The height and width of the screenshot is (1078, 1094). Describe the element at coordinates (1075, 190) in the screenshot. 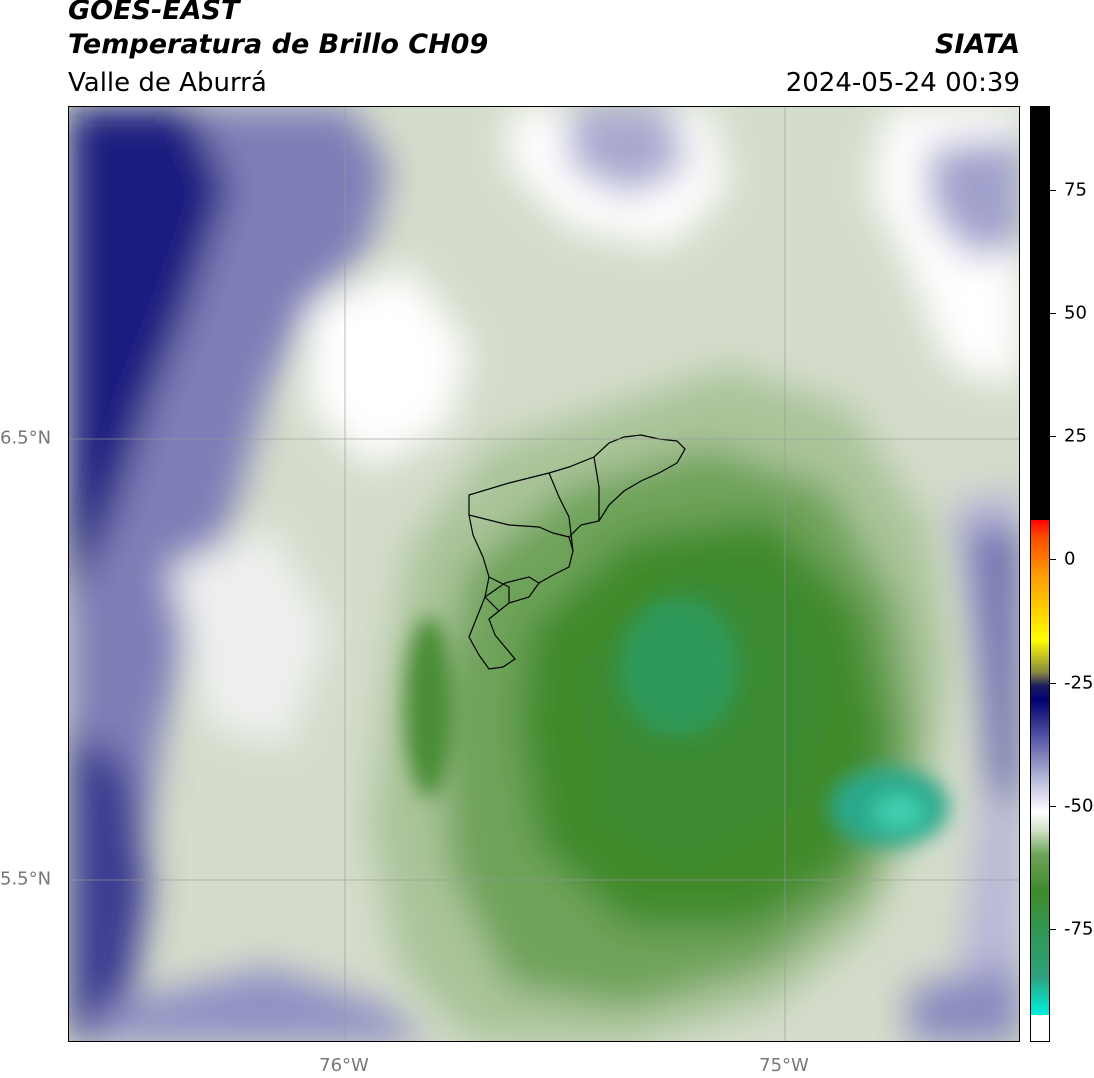

I see `colorbar-label-75: 75` at that location.